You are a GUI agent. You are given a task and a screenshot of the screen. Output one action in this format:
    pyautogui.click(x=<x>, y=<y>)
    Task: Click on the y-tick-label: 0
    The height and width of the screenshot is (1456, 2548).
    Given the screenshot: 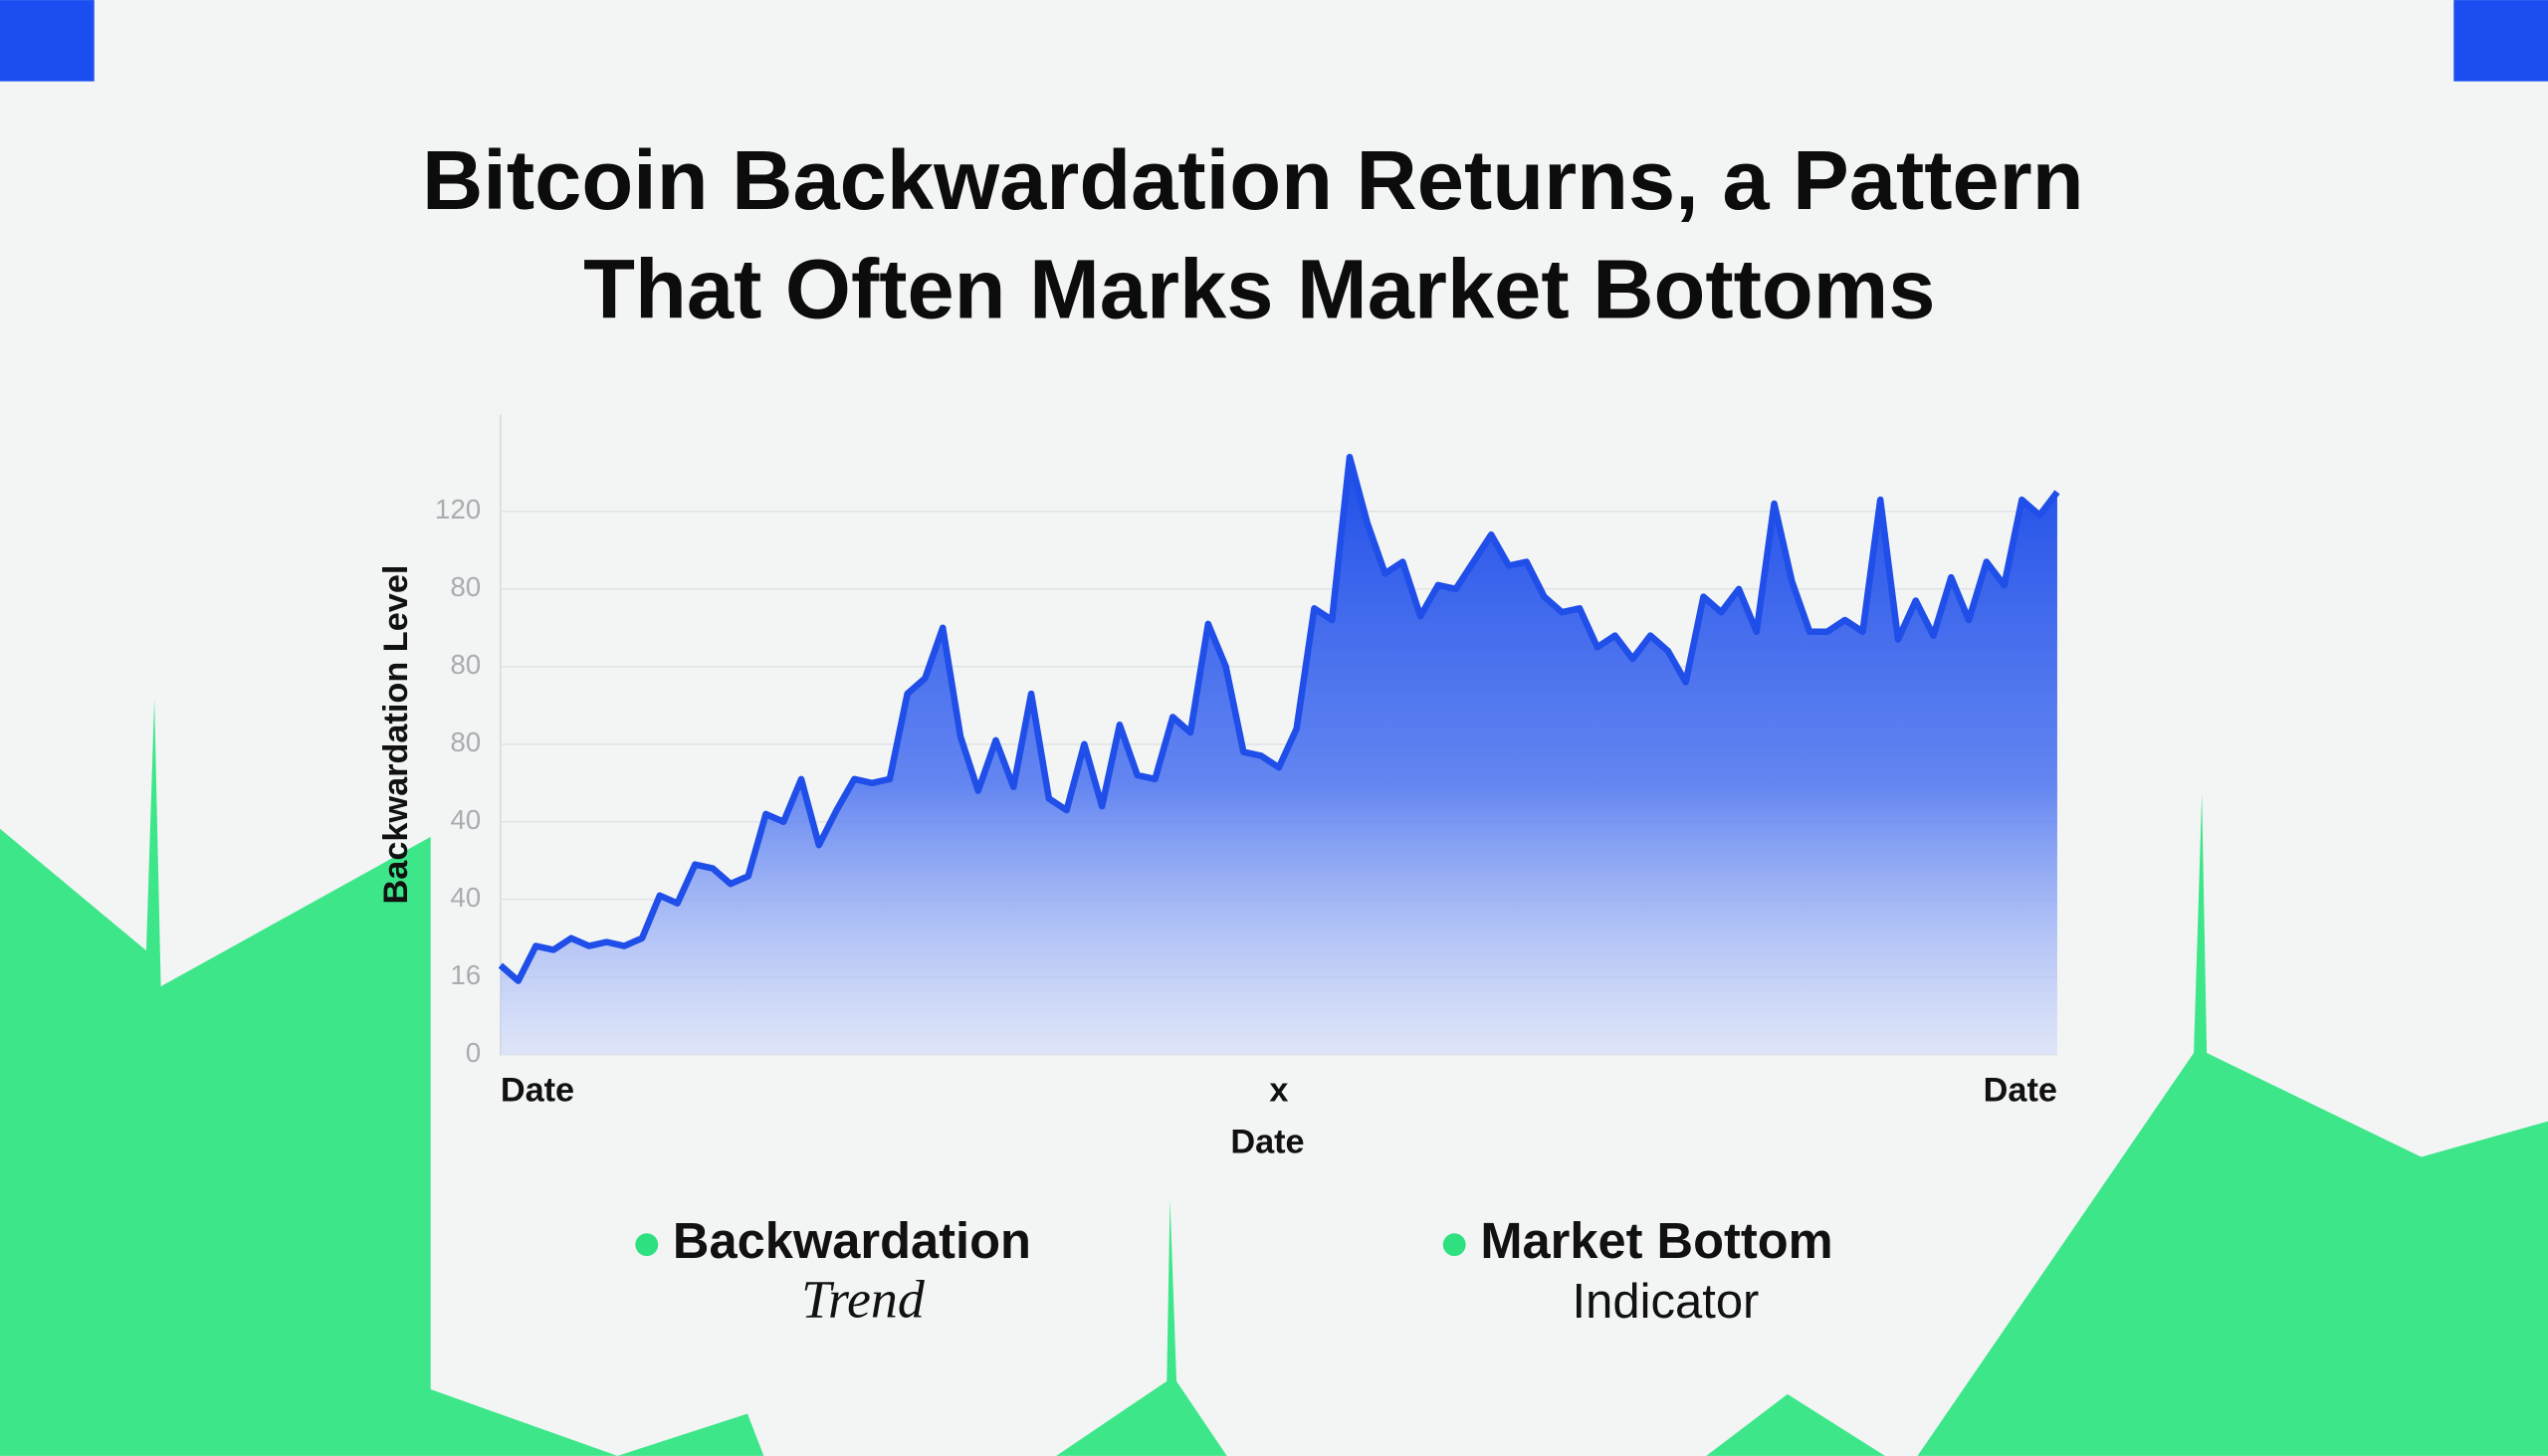 What is the action you would take?
    pyautogui.click(x=473, y=1052)
    